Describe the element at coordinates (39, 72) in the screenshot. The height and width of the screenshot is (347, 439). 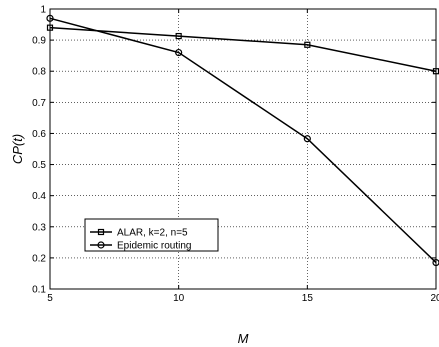
I see `y-tick-label: 0.8` at that location.